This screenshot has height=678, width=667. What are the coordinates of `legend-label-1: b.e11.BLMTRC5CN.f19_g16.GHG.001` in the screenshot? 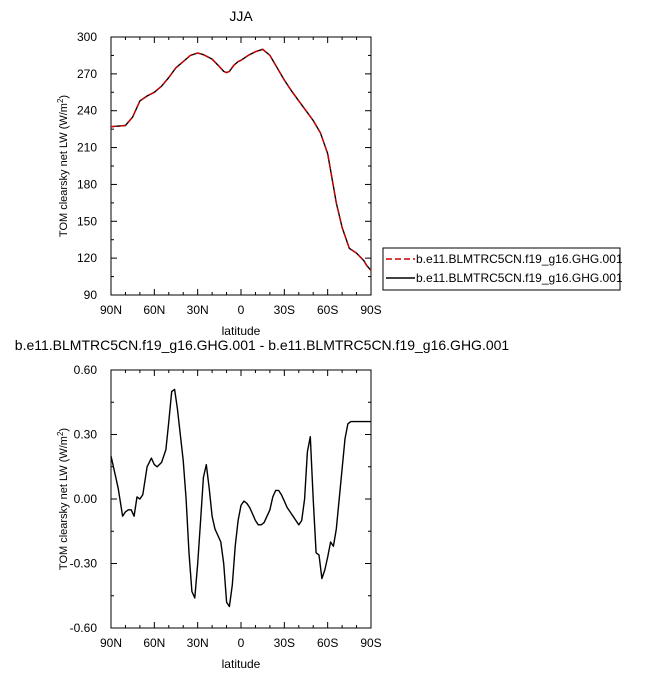 It's located at (519, 278).